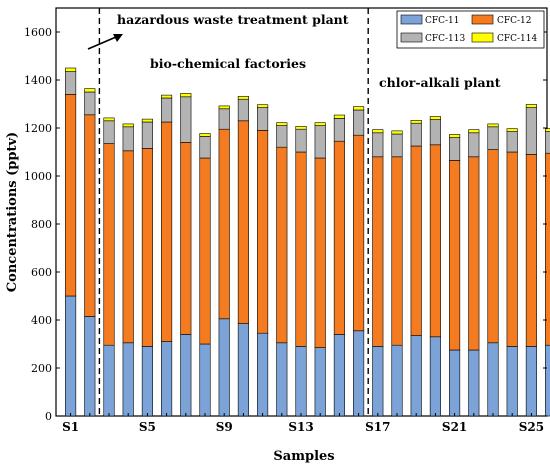 Image resolution: width=550 pixels, height=467 pixels. I want to click on bar-stack-s3, so click(109, 267).